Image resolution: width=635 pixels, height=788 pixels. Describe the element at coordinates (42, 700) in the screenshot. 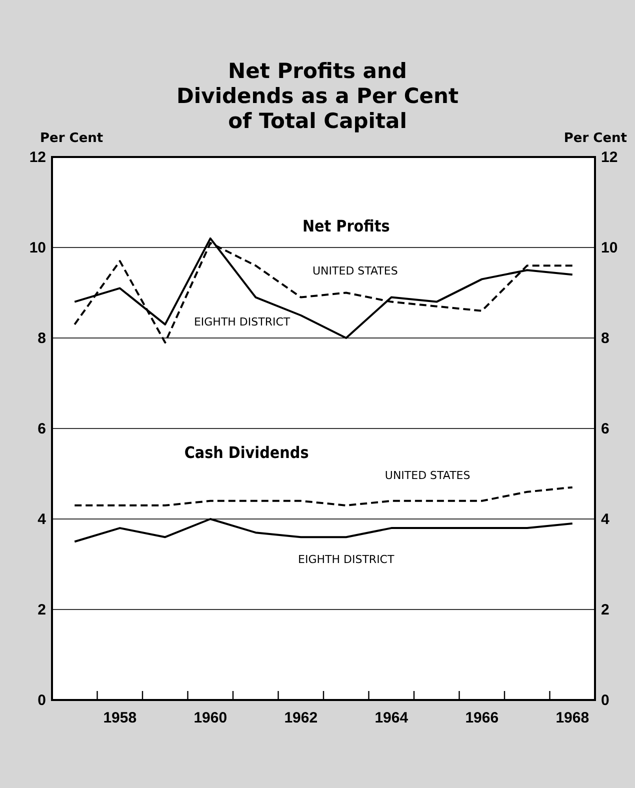

I see `y-tick-label: 0` at that location.